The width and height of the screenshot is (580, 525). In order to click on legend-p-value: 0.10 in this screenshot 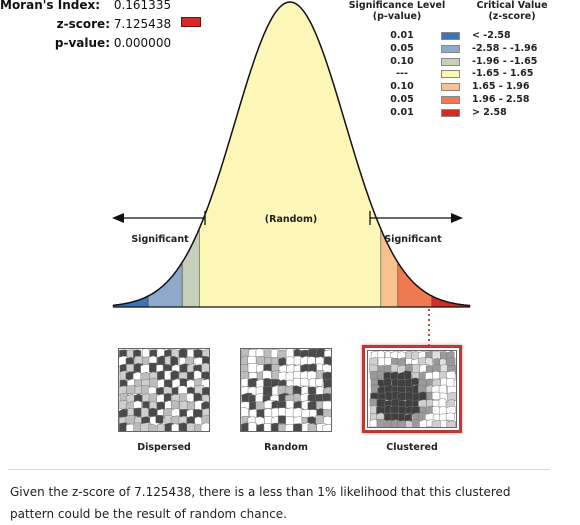, I will do `click(402, 87)`.